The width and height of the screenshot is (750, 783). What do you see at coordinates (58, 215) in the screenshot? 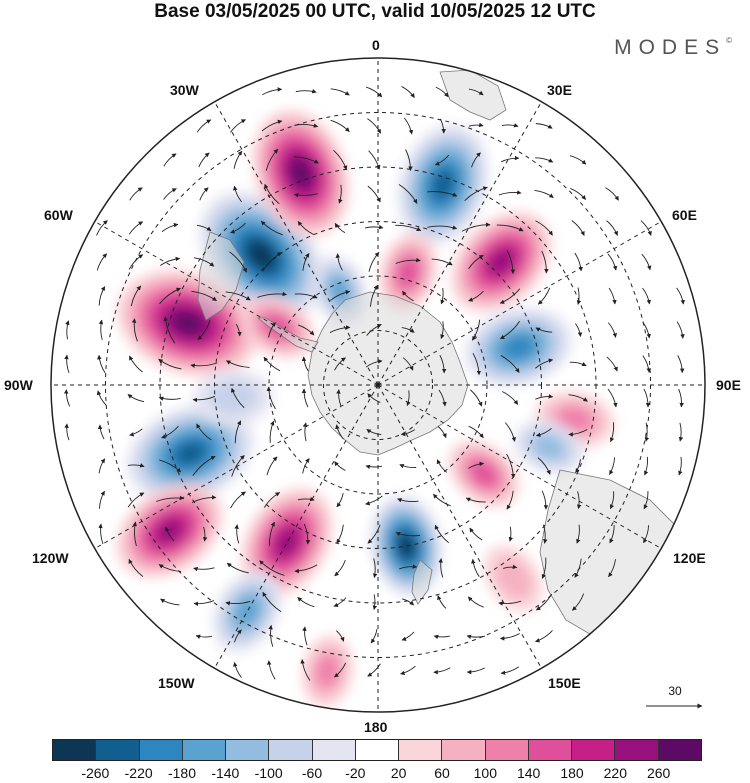
I see `label-lon-60w: 60W` at bounding box center [58, 215].